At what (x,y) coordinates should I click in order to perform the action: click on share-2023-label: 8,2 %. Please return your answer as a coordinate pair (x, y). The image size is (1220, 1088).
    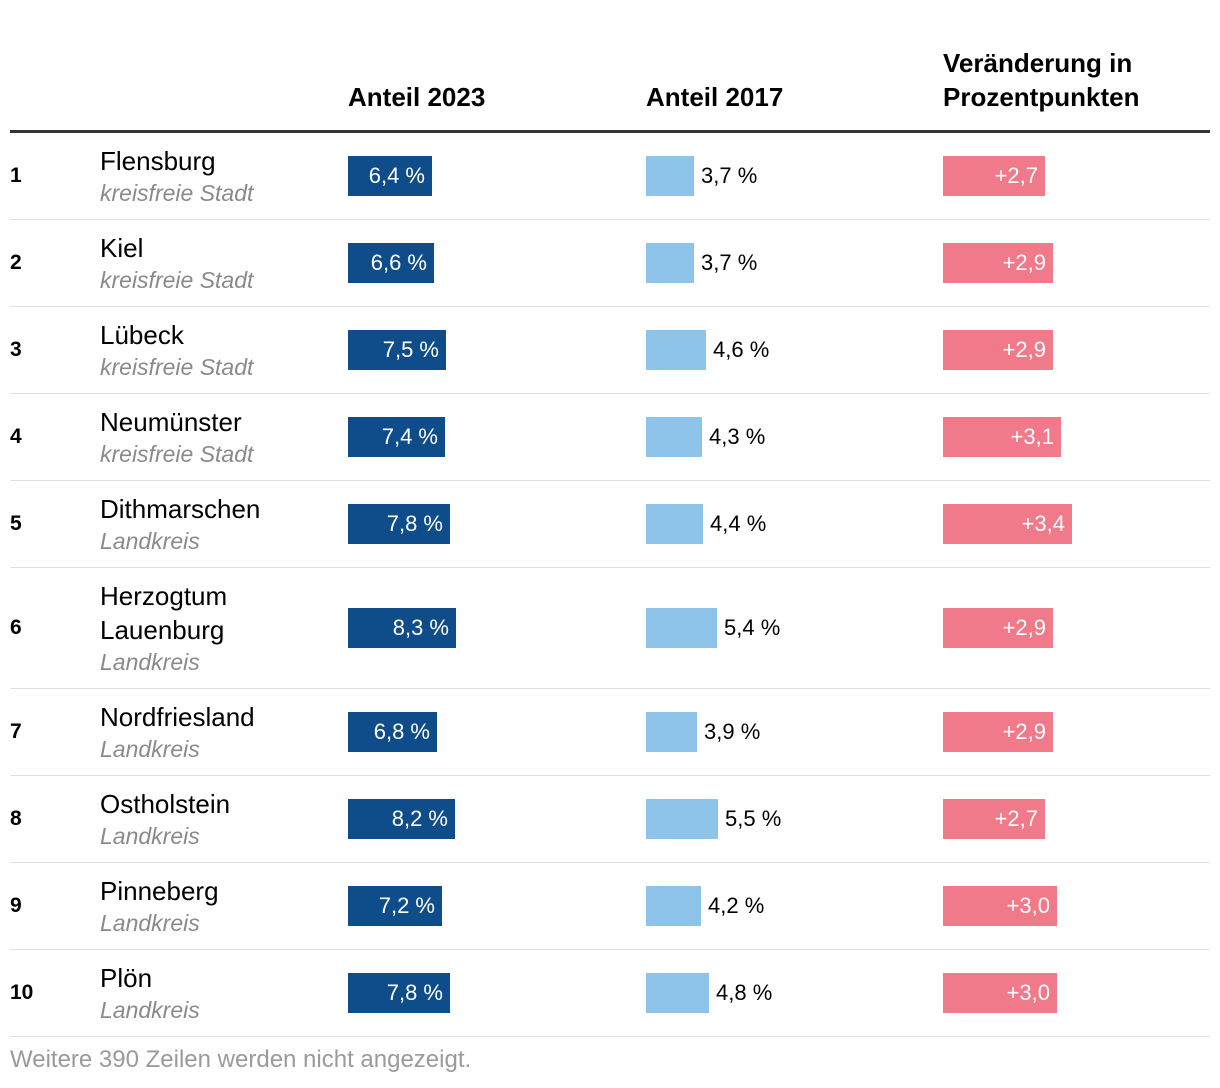
    Looking at the image, I should click on (419, 818).